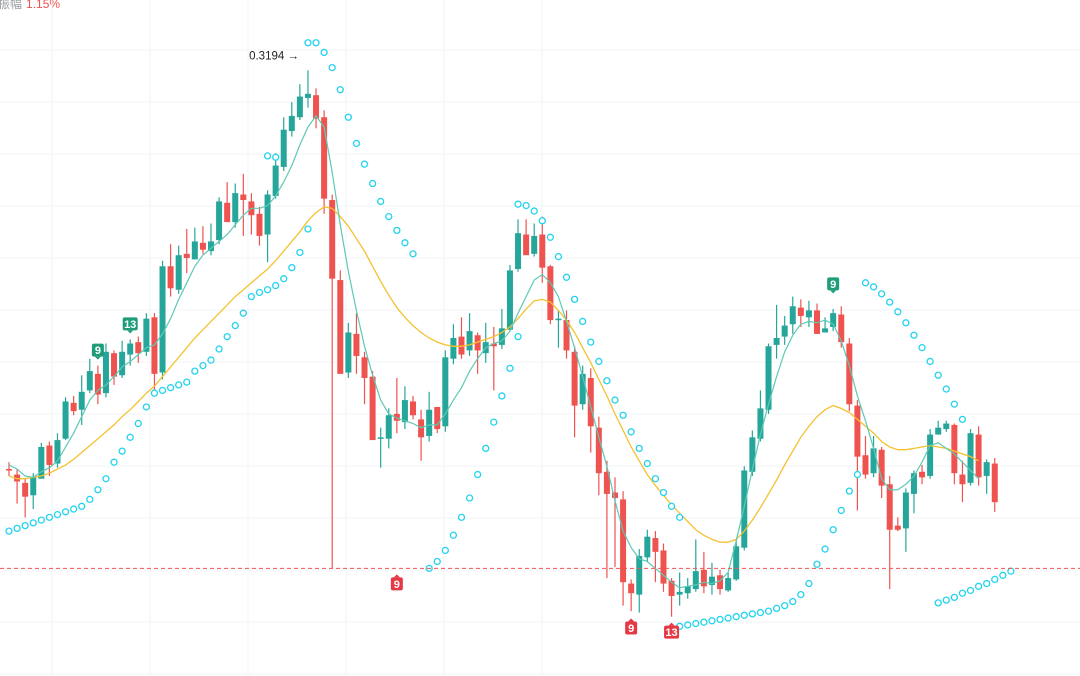  I want to click on td-marker-up, so click(97, 350).